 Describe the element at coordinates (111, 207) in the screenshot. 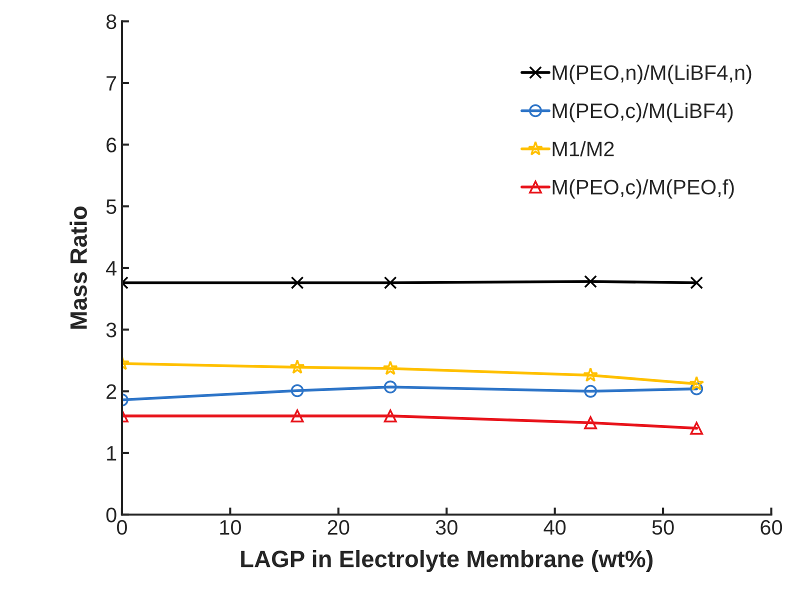

I see `y-tick-label: 5` at that location.